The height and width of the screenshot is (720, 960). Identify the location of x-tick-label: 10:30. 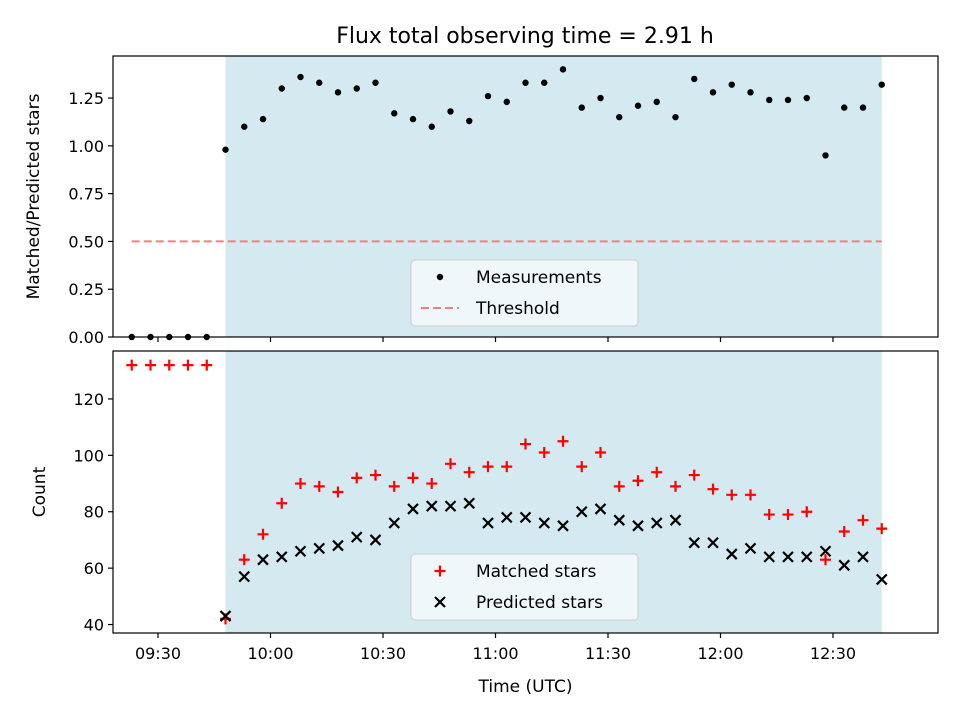
(383, 653).